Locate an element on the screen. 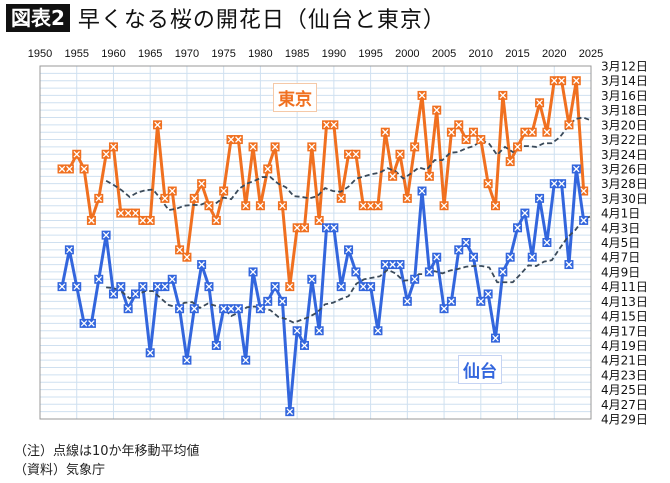 The width and height of the screenshot is (670, 483). x-tick-label: 1950 is located at coordinates (40, 54).